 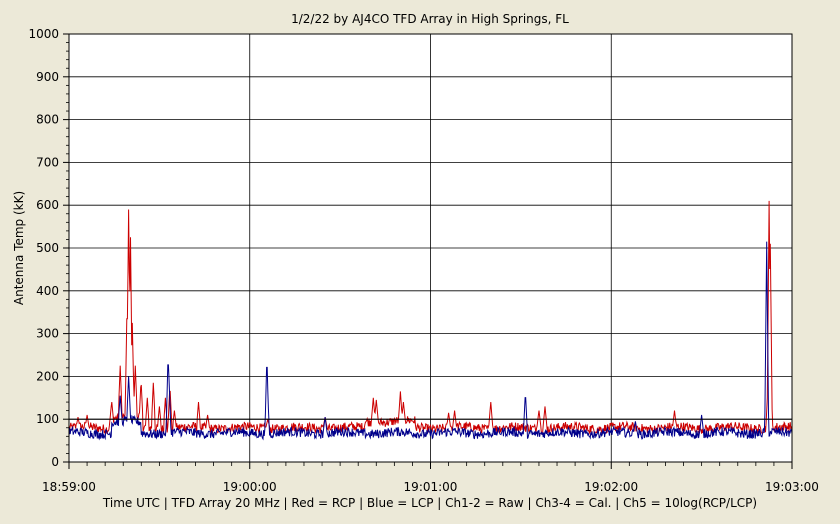 I want to click on y-tick-label: 200, so click(x=47, y=376).